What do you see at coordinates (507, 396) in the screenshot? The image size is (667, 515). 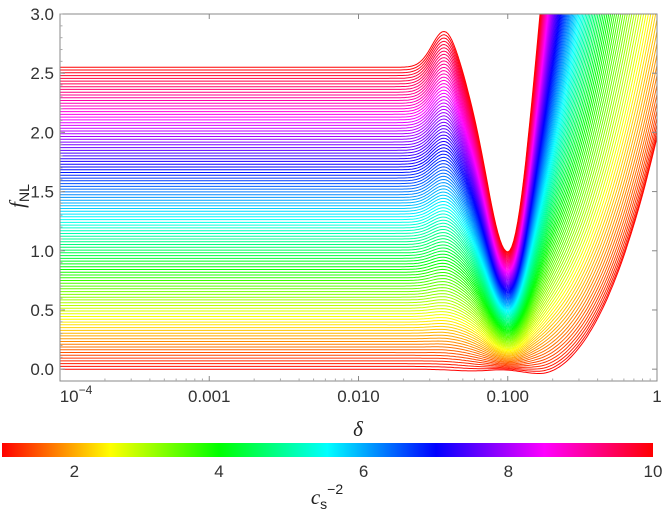 I see `x-tick-label: 0.100` at bounding box center [507, 396].